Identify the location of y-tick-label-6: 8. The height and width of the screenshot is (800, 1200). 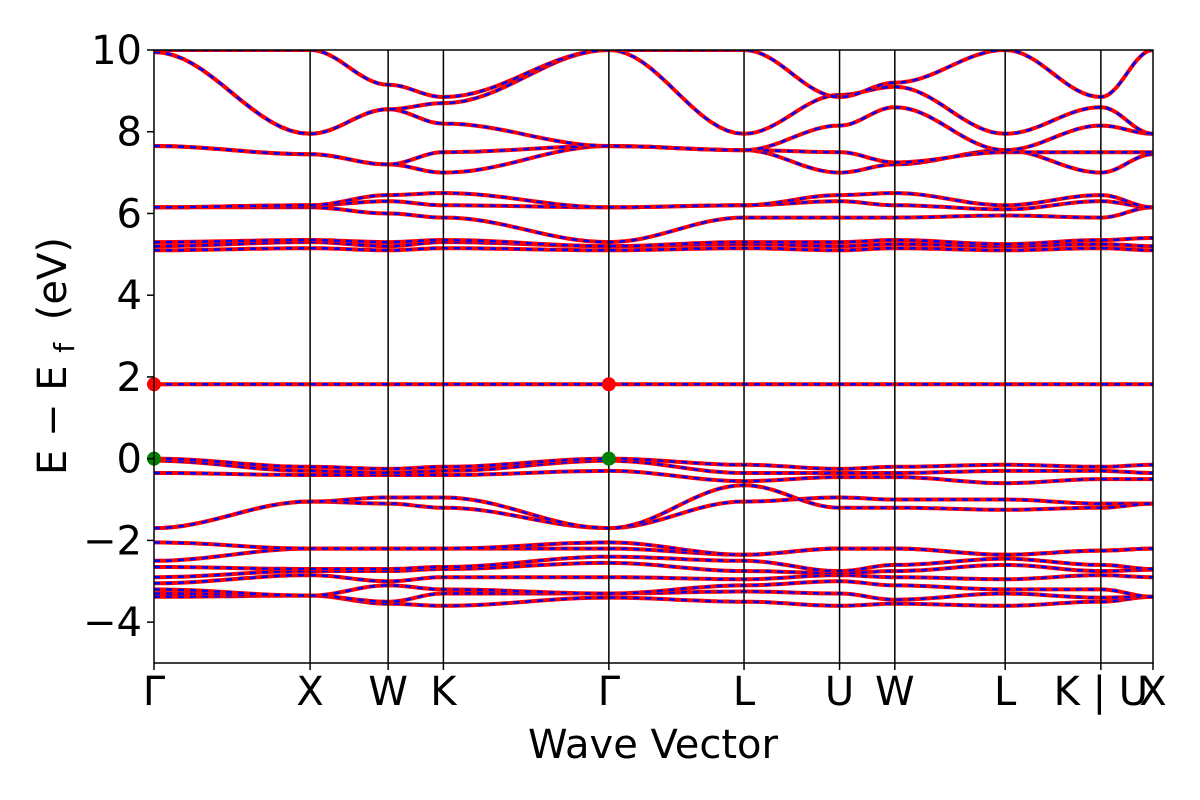
(129, 133).